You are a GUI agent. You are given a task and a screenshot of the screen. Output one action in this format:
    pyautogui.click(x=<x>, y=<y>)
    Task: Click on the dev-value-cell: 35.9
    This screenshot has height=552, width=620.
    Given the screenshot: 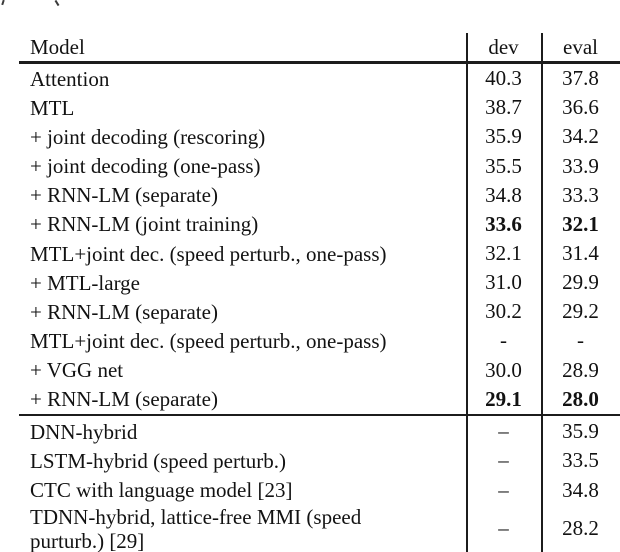 What is the action you would take?
    pyautogui.click(x=503, y=136)
    